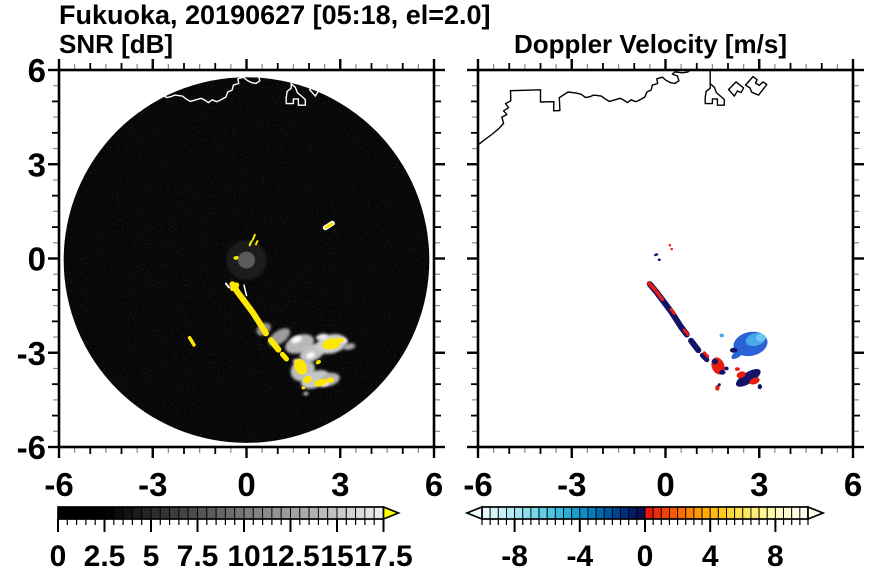  Describe the element at coordinates (710, 555) in the screenshot. I see `colorbar-label: 4` at that location.